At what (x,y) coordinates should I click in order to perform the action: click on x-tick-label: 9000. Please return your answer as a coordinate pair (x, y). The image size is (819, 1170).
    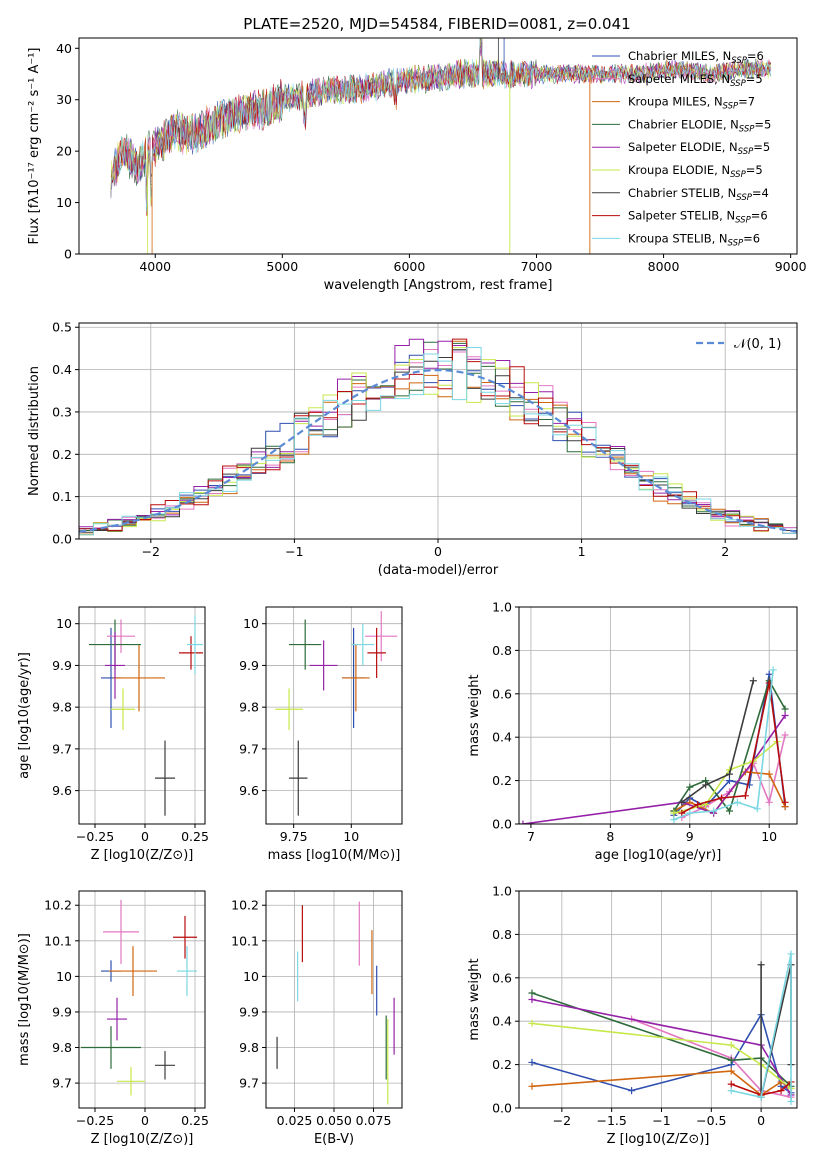
    Looking at the image, I should click on (791, 266).